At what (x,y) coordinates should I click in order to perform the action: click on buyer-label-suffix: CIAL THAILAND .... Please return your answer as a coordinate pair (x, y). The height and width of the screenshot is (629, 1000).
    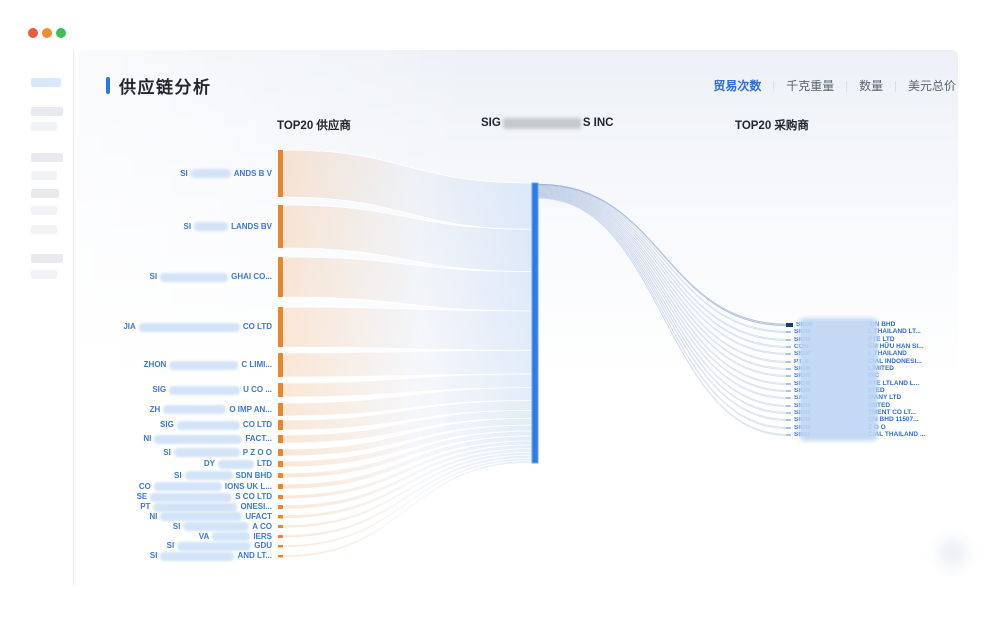
    Looking at the image, I should click on (897, 434).